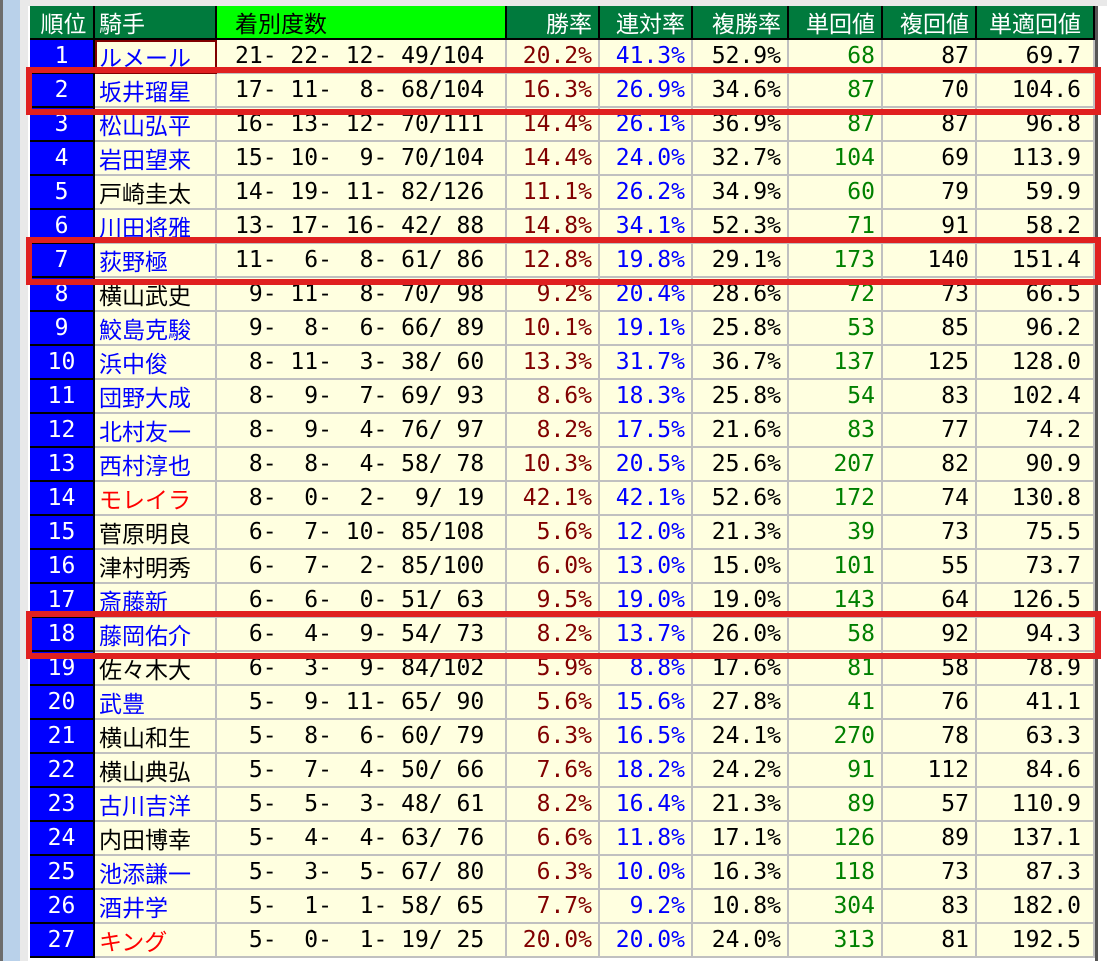 The width and height of the screenshot is (1107, 961). What do you see at coordinates (156, 533) in the screenshot?
I see `jockey-name-cell: 菅原明良` at bounding box center [156, 533].